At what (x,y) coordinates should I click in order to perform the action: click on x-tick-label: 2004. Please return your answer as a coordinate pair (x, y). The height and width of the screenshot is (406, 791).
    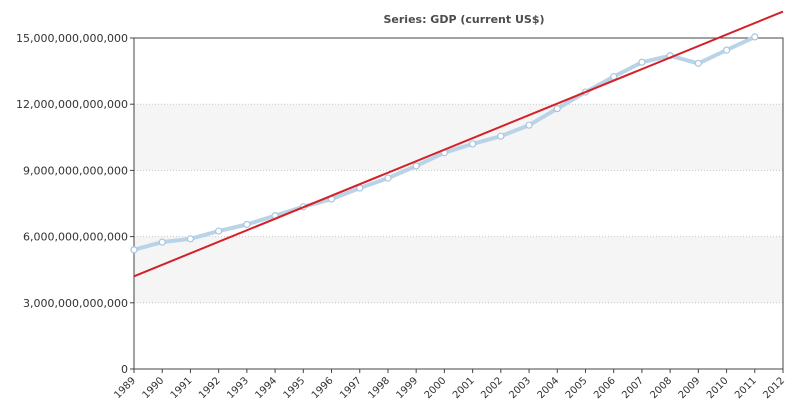
    Looking at the image, I should click on (549, 388).